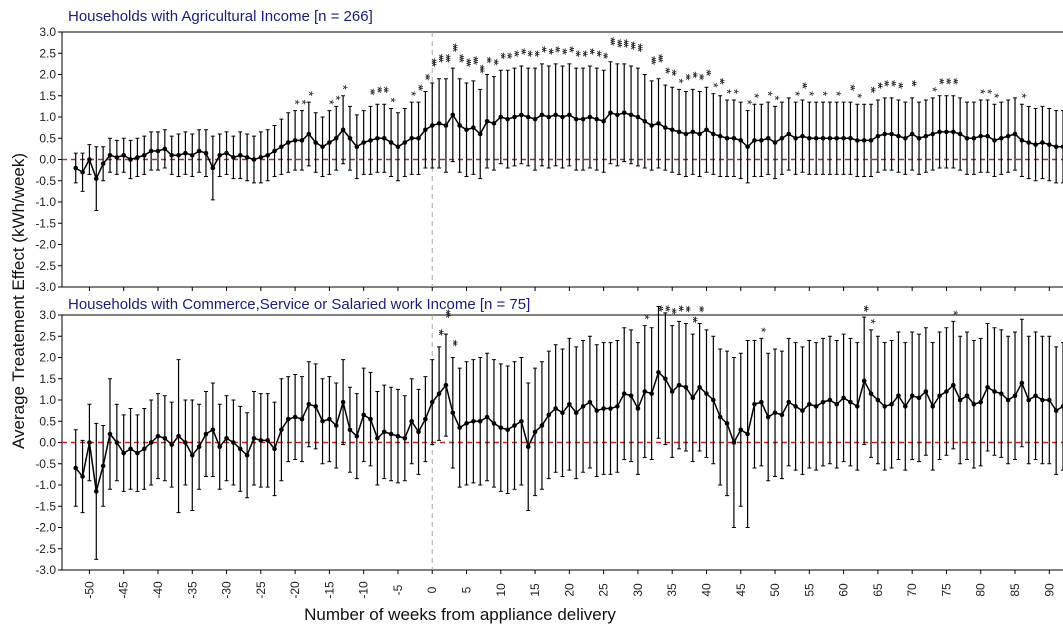 This screenshot has width=1063, height=629. I want to click on x-tick-label: 60, so click(844, 590).